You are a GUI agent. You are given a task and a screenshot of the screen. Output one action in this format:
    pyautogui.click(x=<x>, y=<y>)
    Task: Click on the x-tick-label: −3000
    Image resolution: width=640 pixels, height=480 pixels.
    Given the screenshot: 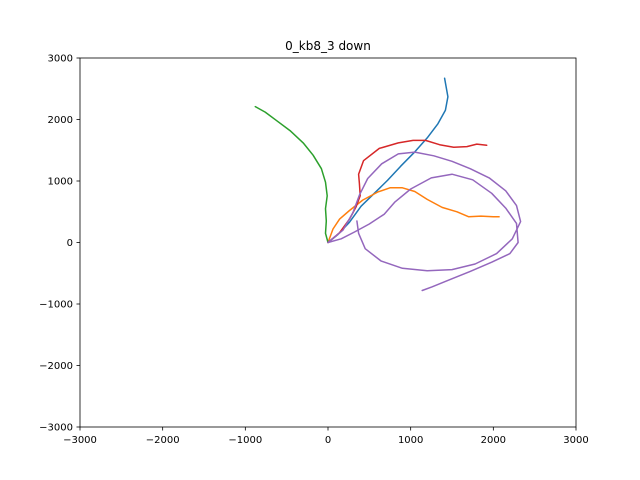 What is the action you would take?
    pyautogui.click(x=80, y=440)
    